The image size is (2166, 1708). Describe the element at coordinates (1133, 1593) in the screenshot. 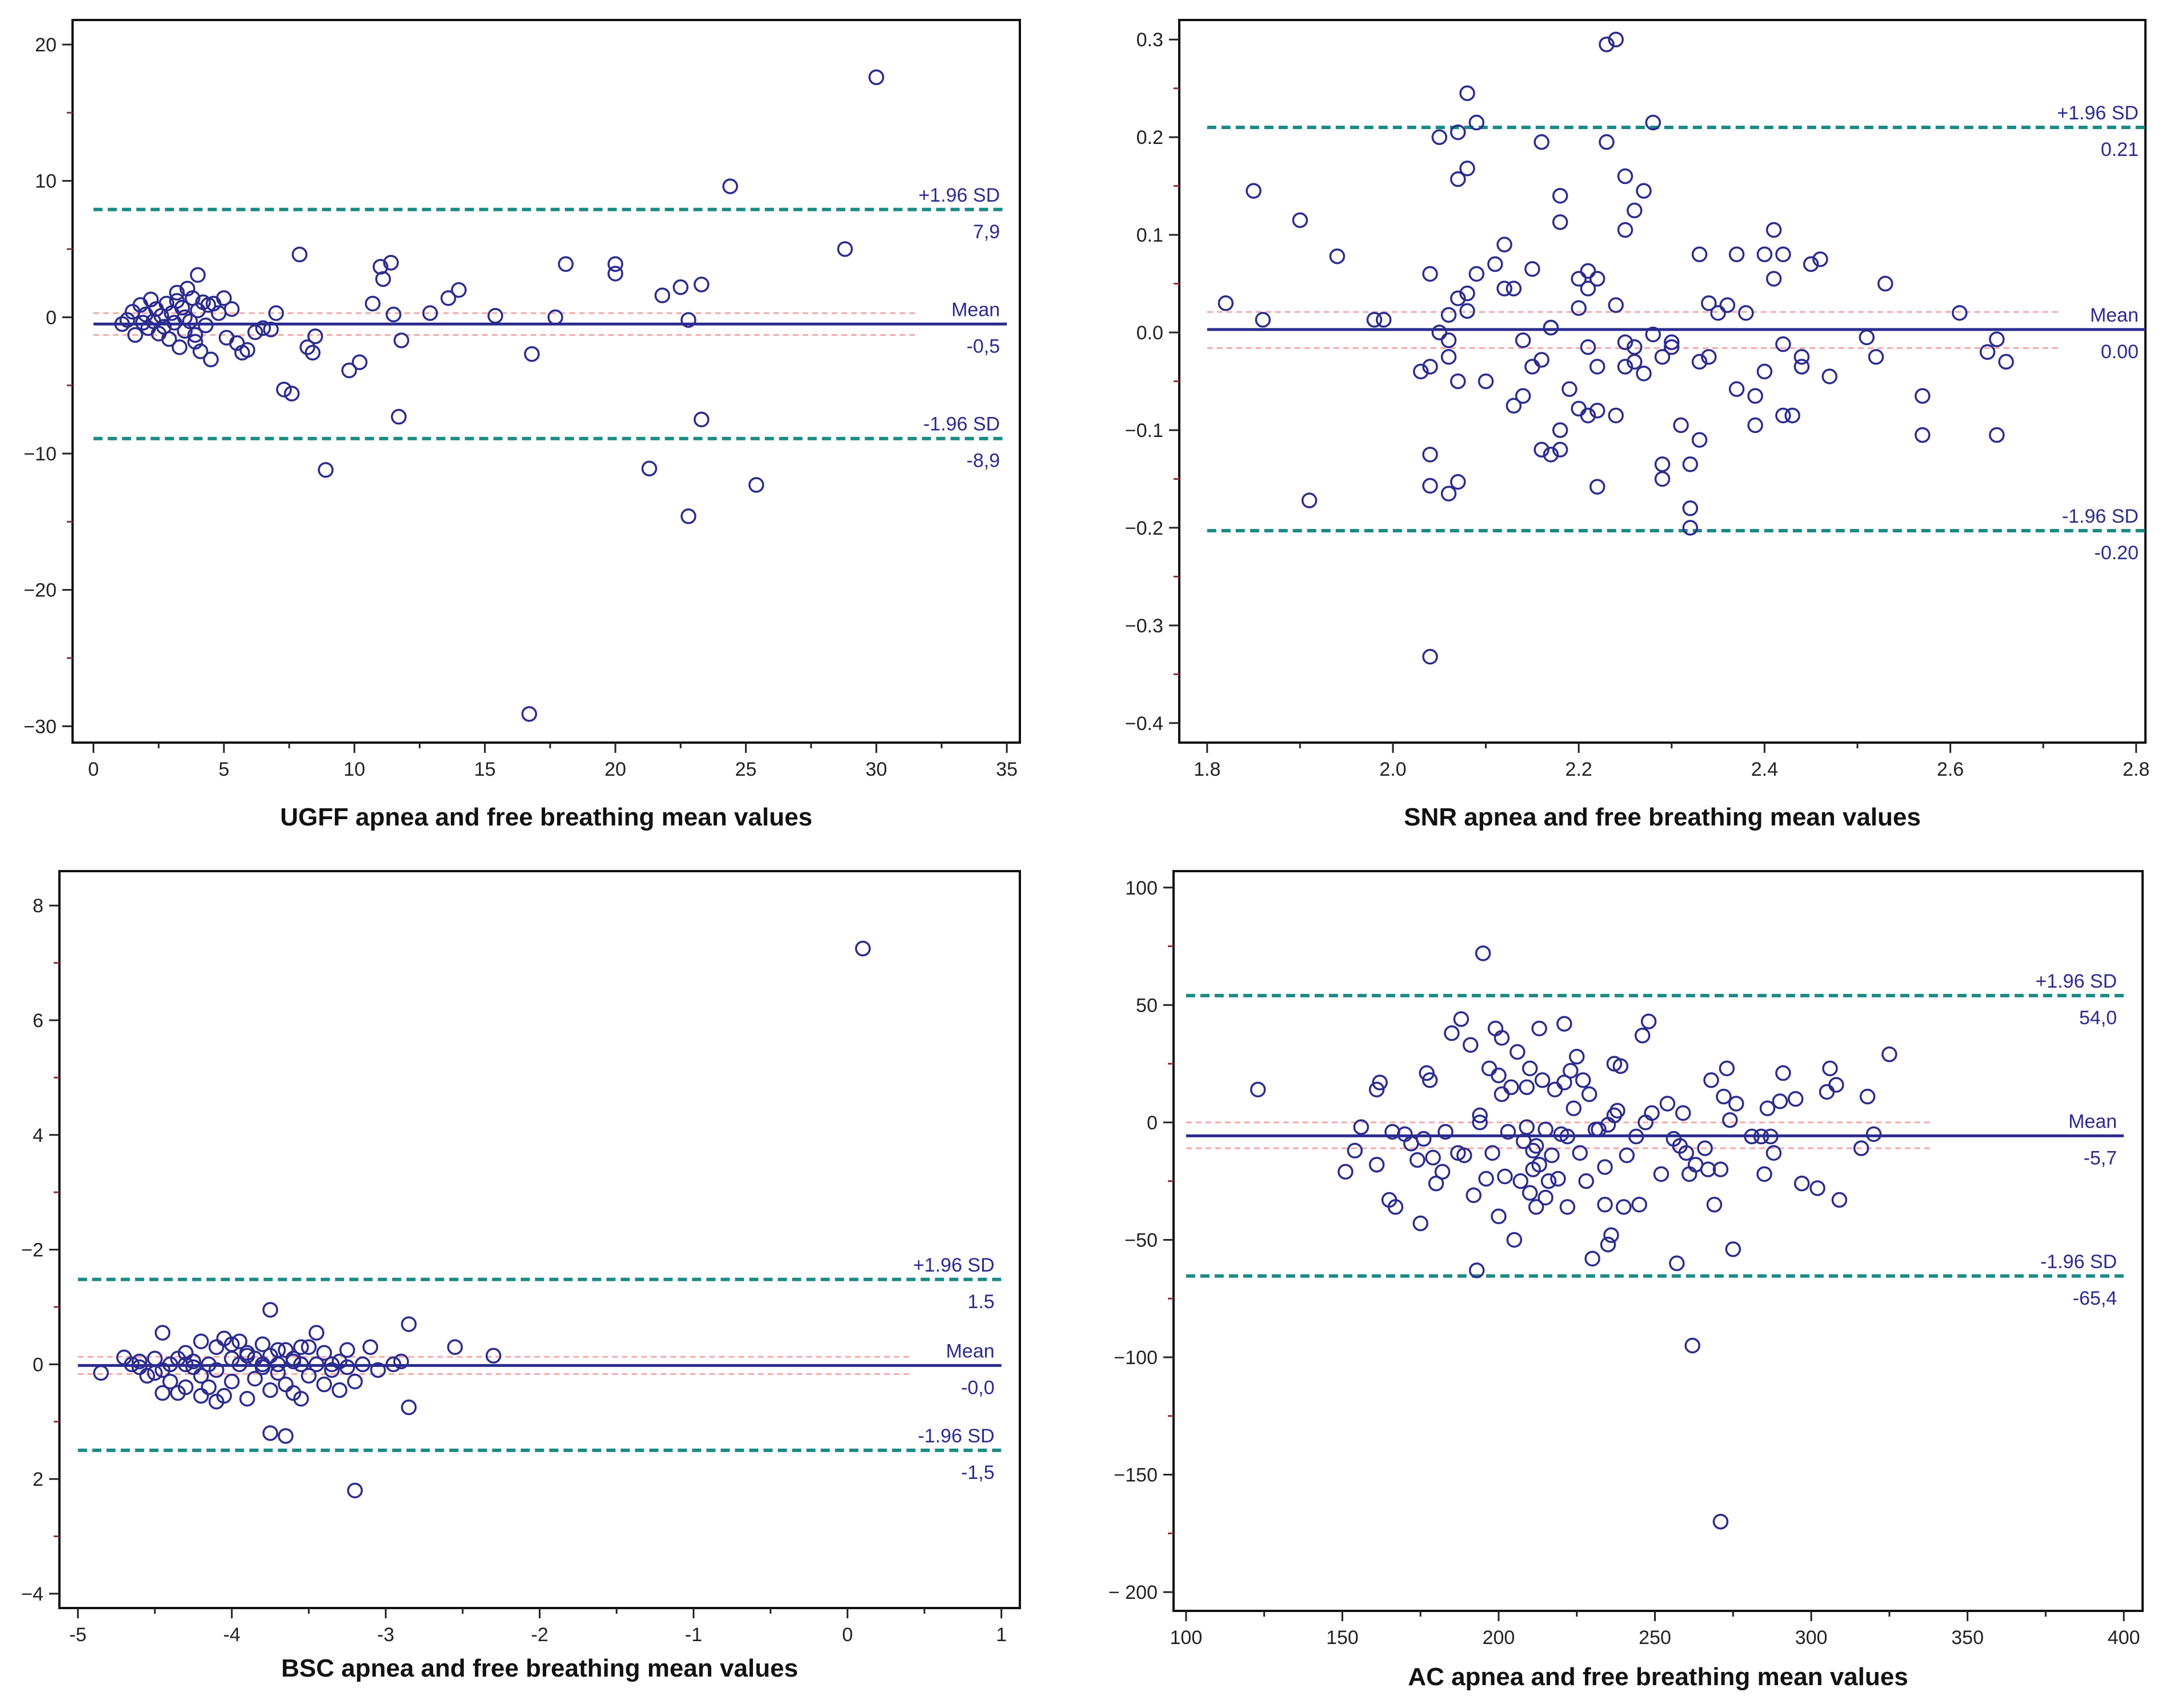

I see `y-tick-label: − 200` at that location.